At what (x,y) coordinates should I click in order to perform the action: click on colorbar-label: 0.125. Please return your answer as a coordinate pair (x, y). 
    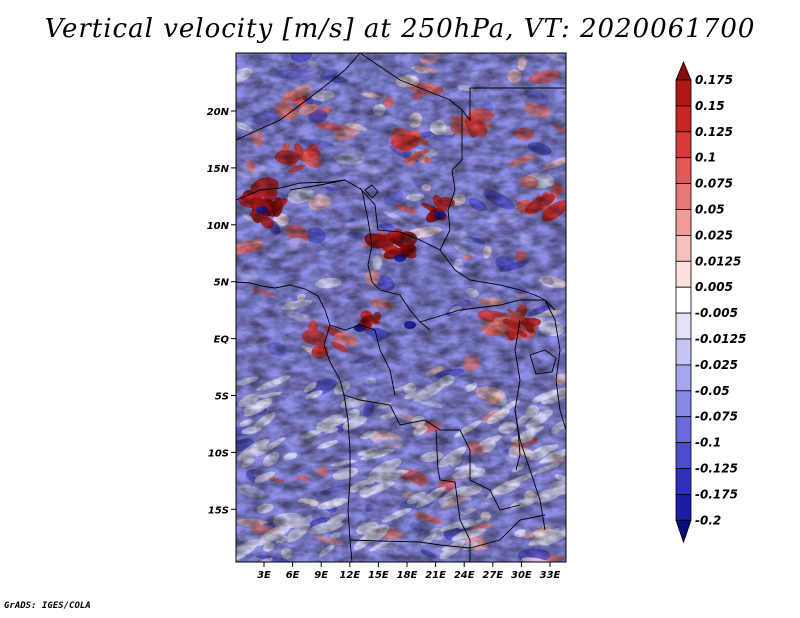
    Looking at the image, I should click on (714, 132).